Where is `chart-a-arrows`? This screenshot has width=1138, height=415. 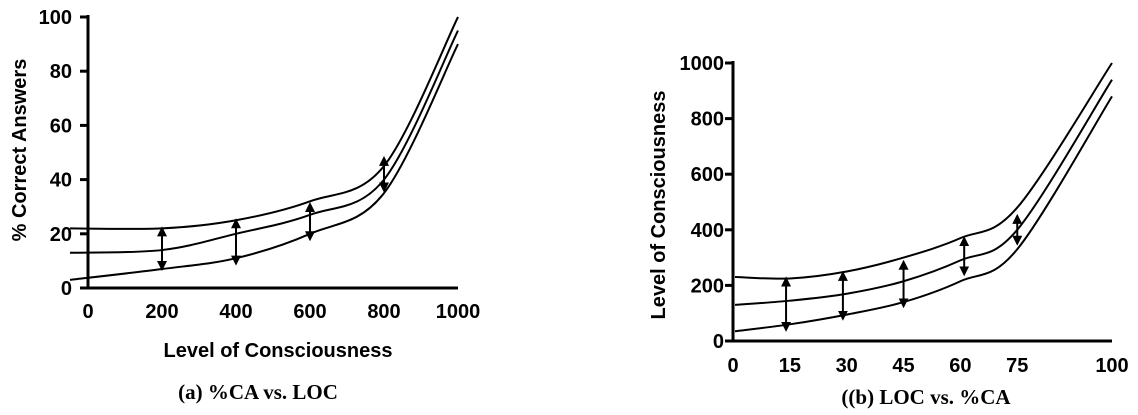
chart-a-arrows is located at coordinates (273, 213).